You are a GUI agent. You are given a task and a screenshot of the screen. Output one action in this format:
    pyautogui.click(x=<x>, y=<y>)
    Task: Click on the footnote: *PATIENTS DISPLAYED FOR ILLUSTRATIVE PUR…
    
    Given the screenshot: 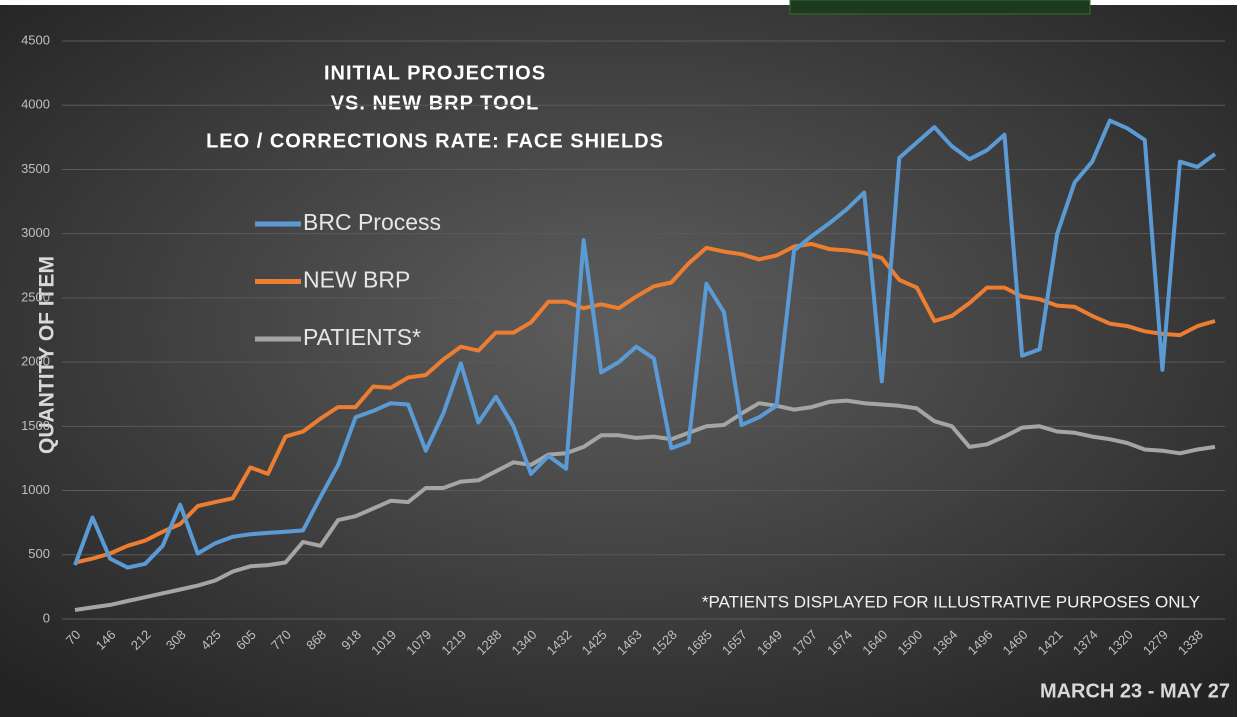 What is the action you would take?
    pyautogui.click(x=951, y=601)
    